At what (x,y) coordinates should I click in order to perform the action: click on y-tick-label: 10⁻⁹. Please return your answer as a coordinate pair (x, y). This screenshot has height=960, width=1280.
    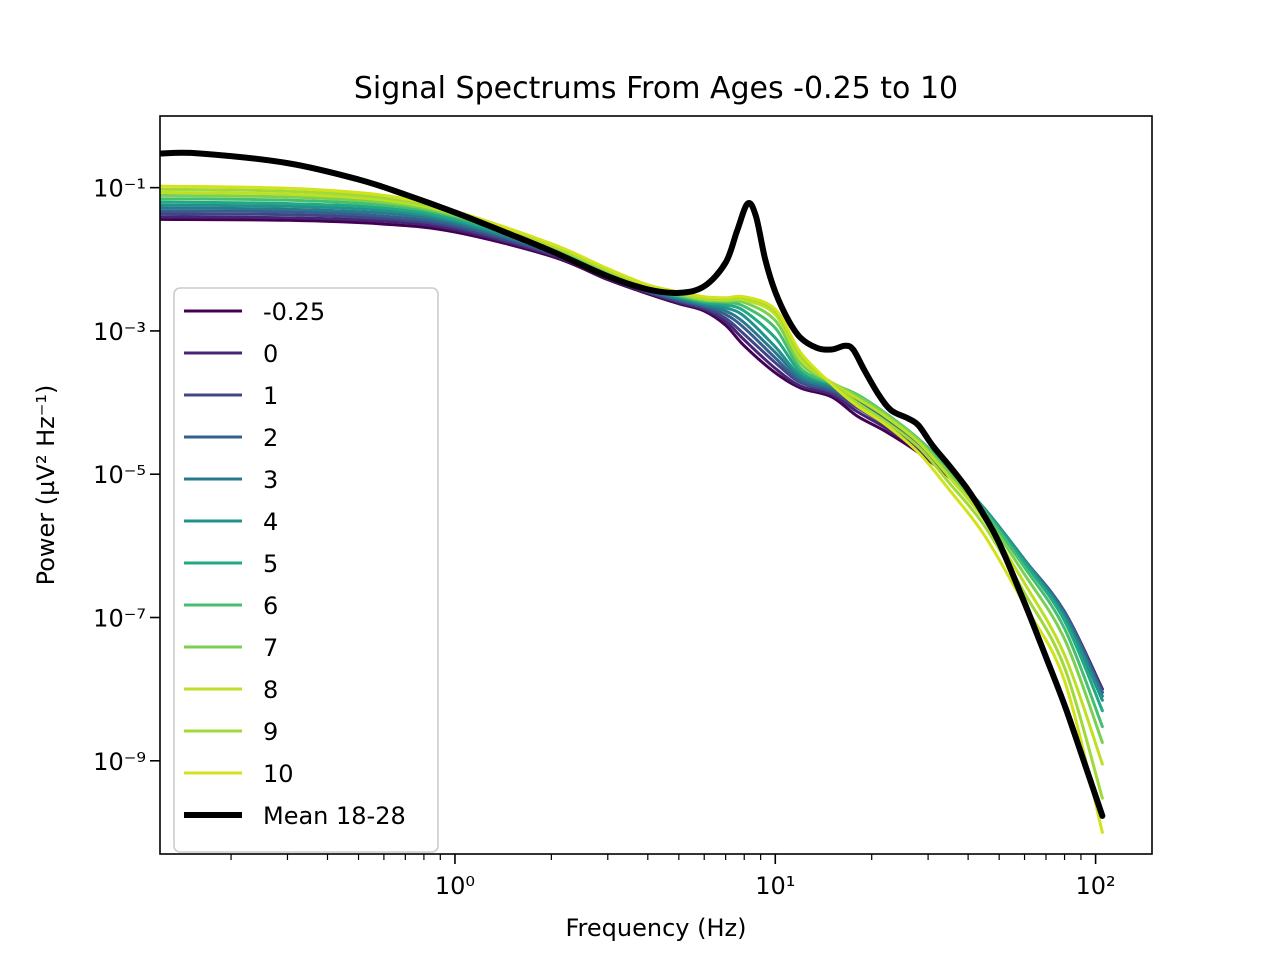
    Looking at the image, I should click on (119, 762).